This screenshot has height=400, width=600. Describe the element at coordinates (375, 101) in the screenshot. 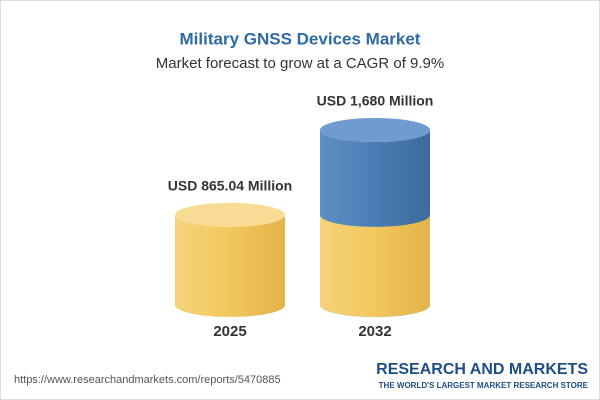

I see `value-label: USD 1,680 Million` at that location.